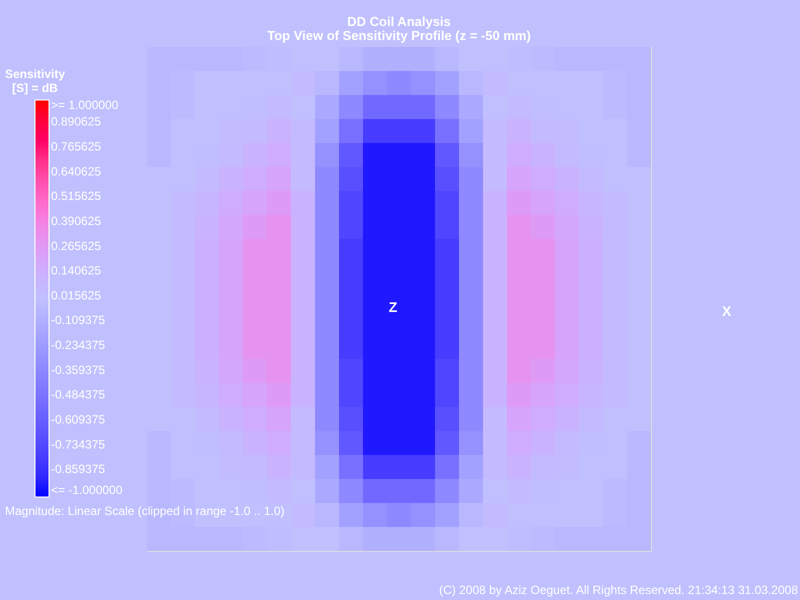 The image size is (800, 600). Describe the element at coordinates (393, 307) in the screenshot. I see `annotation: Z` at that location.